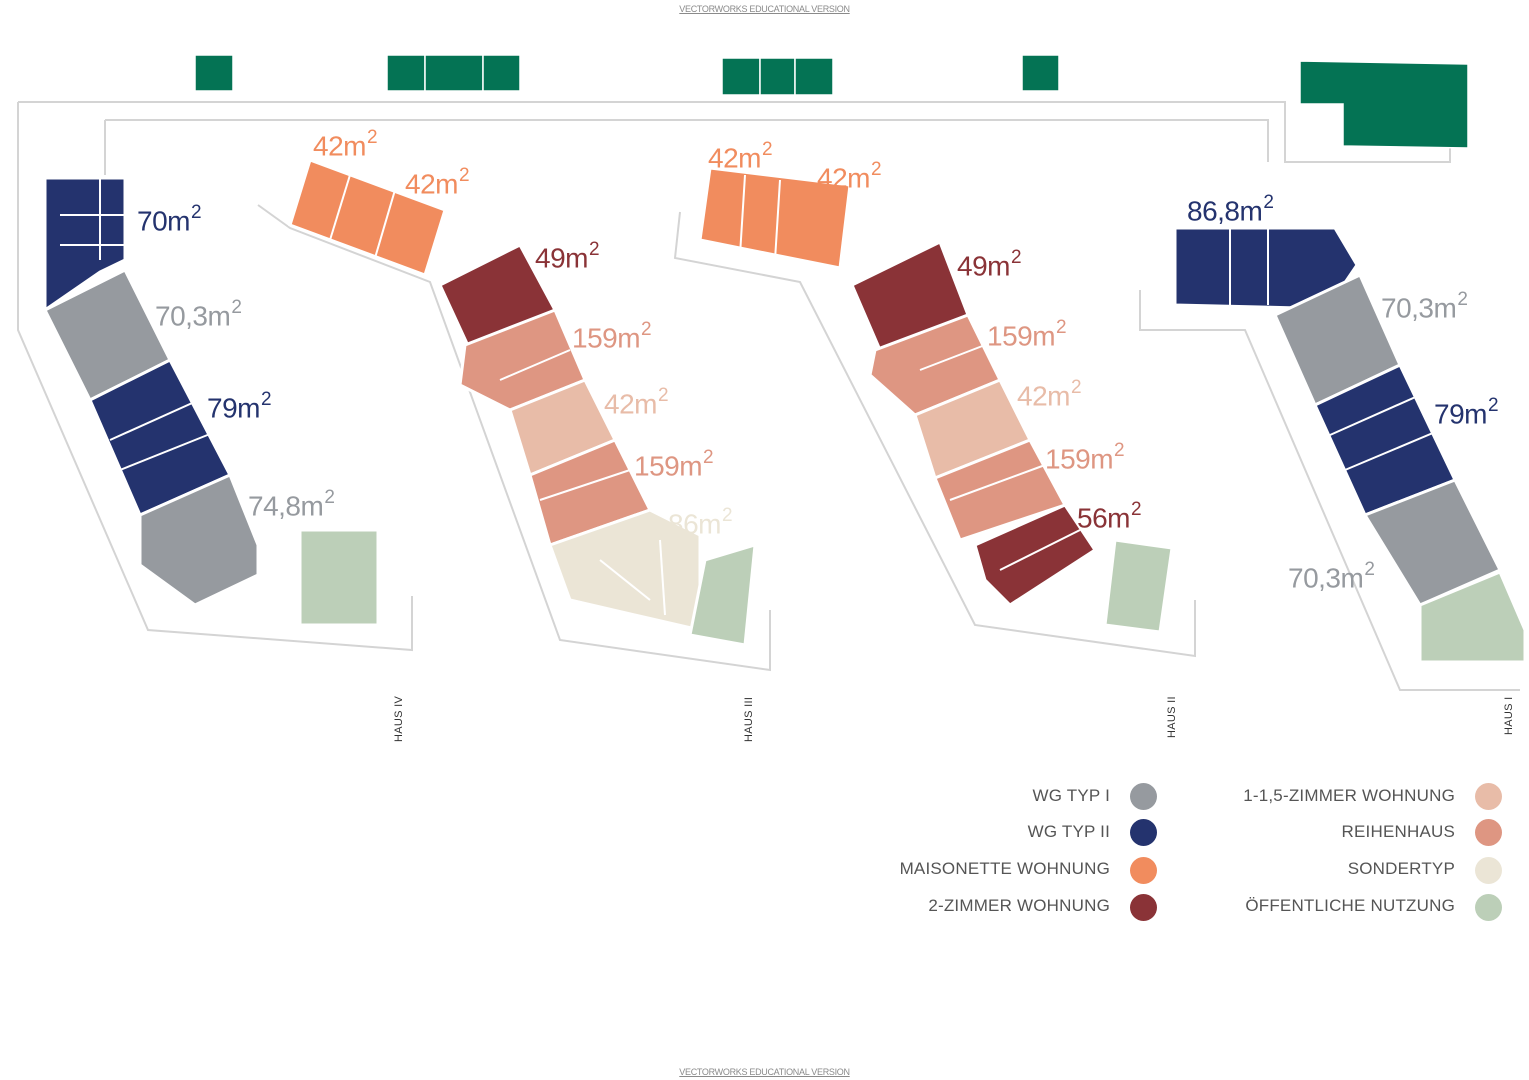 This screenshot has height=1080, width=1529. I want to click on haus-3-building, so click(522, 402).